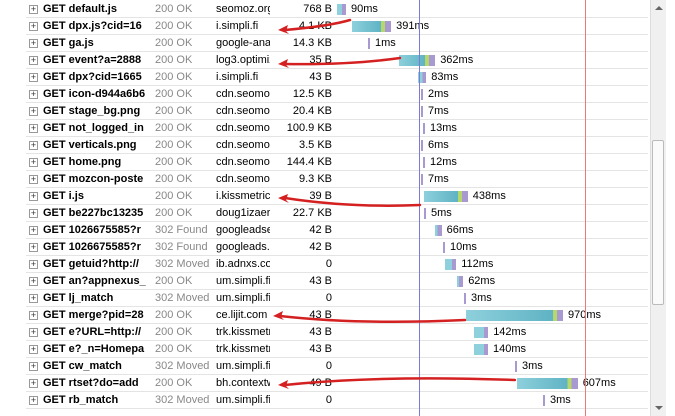 The height and width of the screenshot is (416, 675). I want to click on timing-label: 607ms, so click(599, 383).